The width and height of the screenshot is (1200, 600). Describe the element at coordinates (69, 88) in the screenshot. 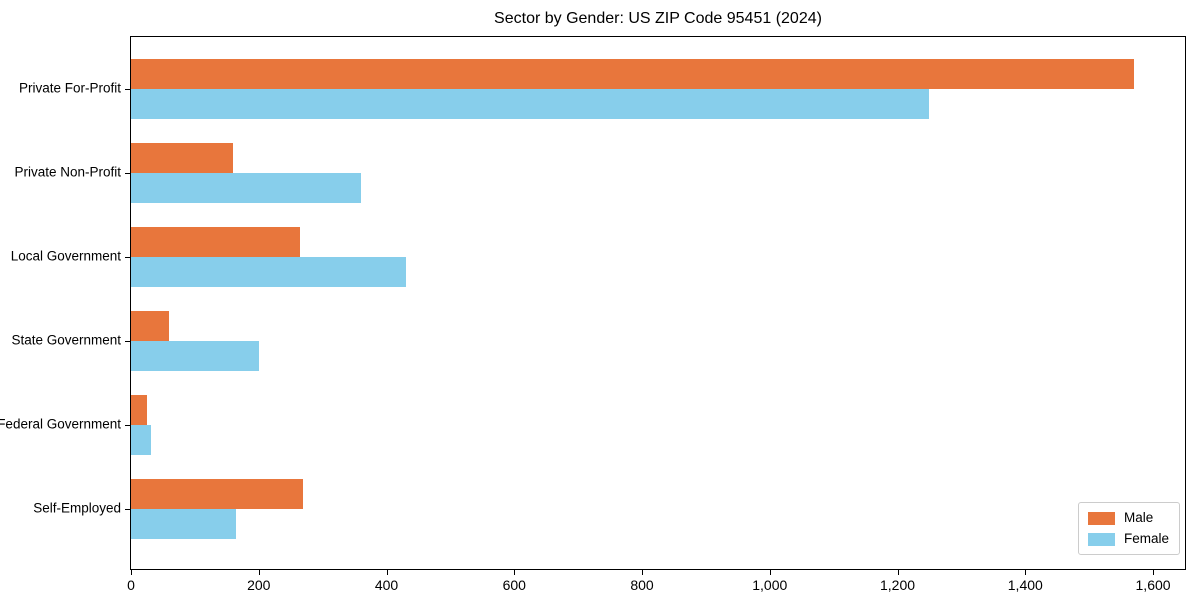

I see `y-tick-label-0: Private For-Profit` at that location.